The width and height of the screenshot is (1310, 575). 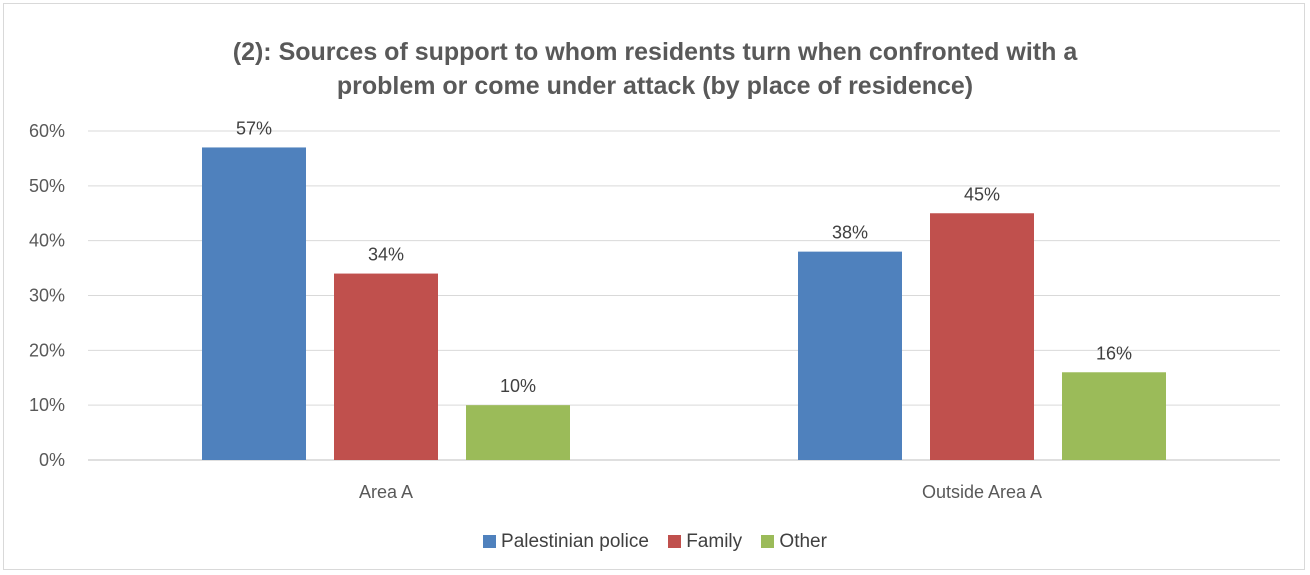 I want to click on y-tick-label: 20%, so click(x=47, y=350).